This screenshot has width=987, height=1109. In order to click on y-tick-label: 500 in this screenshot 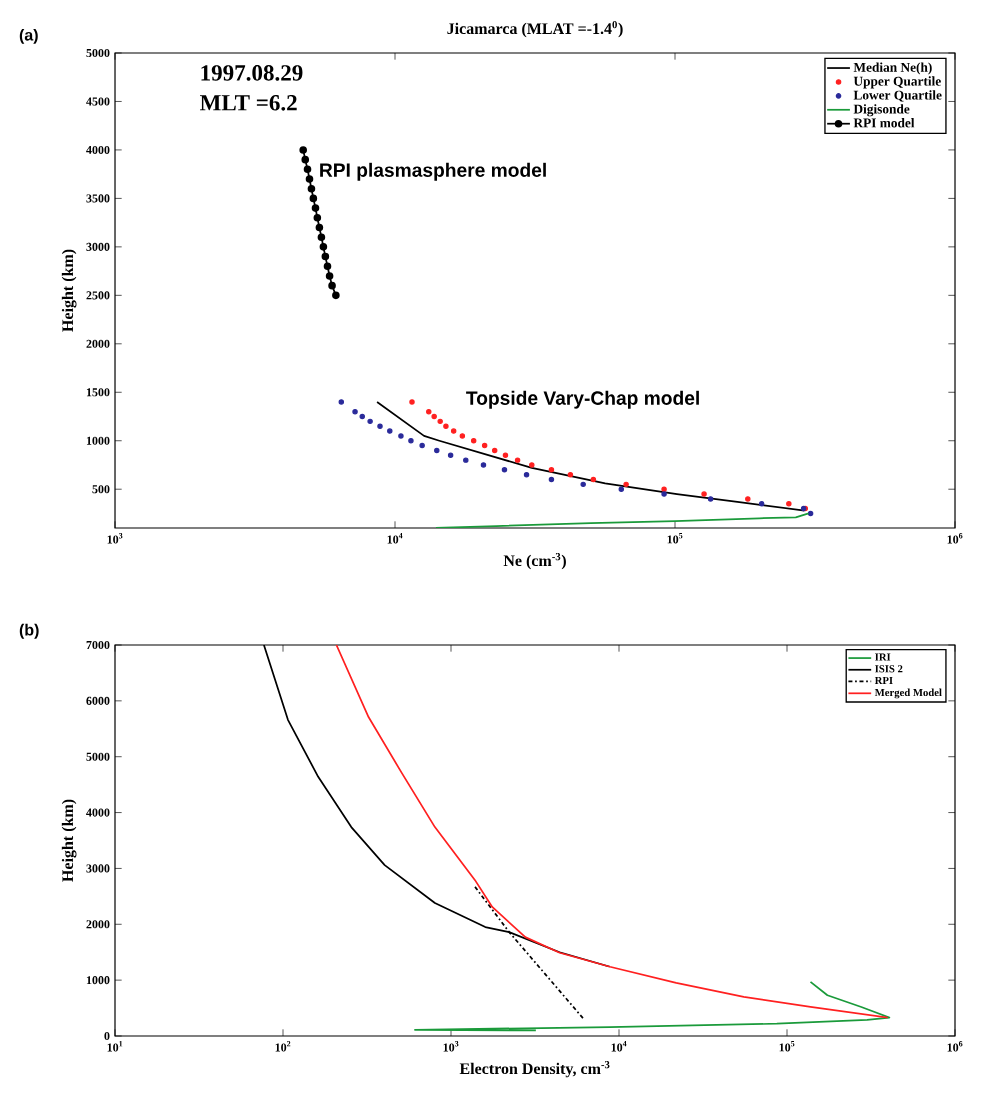, I will do `click(101, 489)`.